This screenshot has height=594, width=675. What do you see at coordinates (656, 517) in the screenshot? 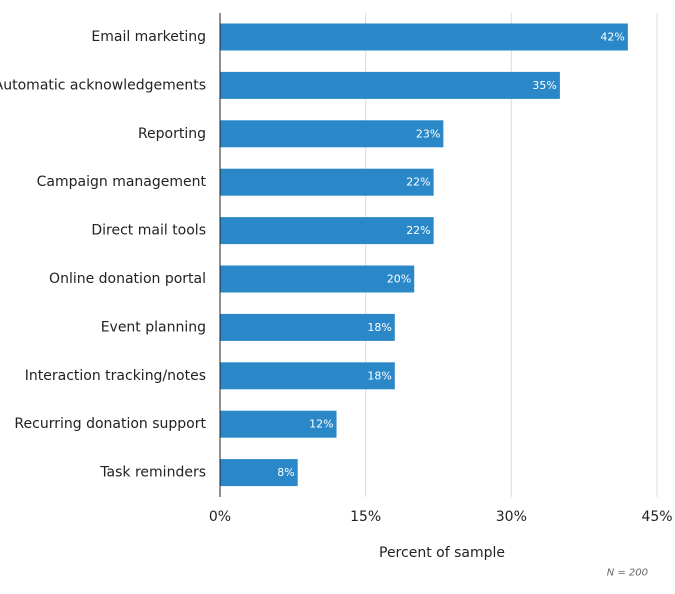
I see `x-tick-label: 45%` at bounding box center [656, 517].